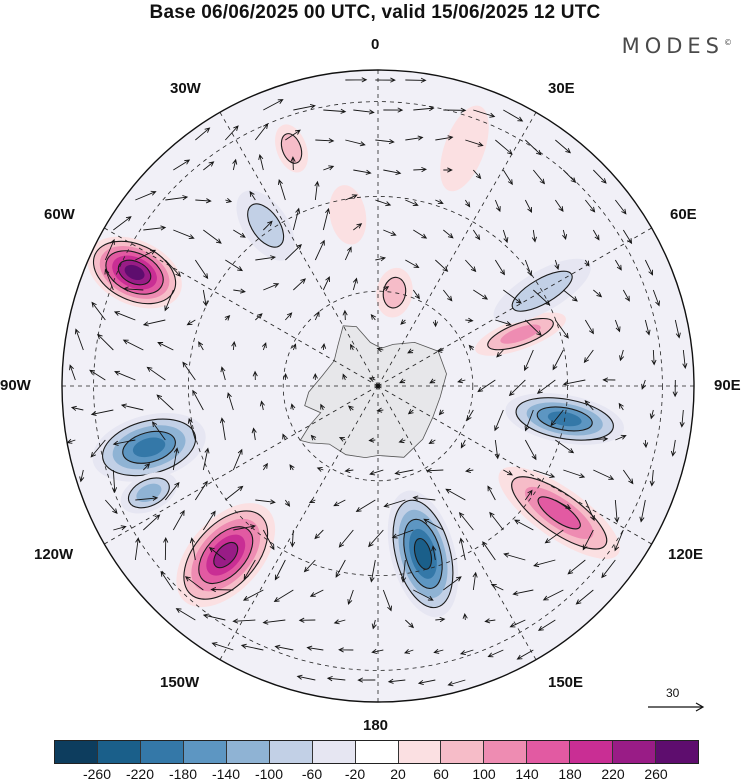 Image resolution: width=750 pixels, height=783 pixels. What do you see at coordinates (398, 774) in the screenshot?
I see `colorbar-tick-label: 20` at bounding box center [398, 774].